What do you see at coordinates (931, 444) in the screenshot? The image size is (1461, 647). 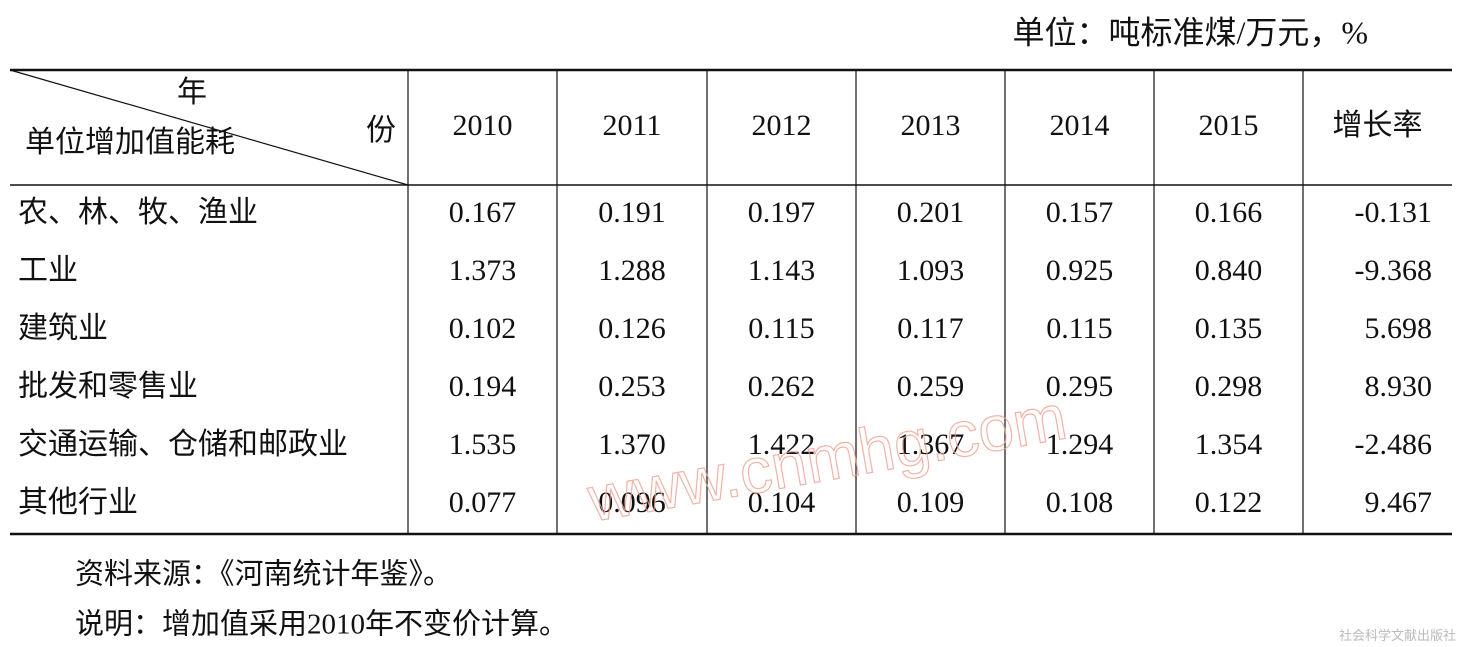 I see `value-cell: 1.367` at bounding box center [931, 444].